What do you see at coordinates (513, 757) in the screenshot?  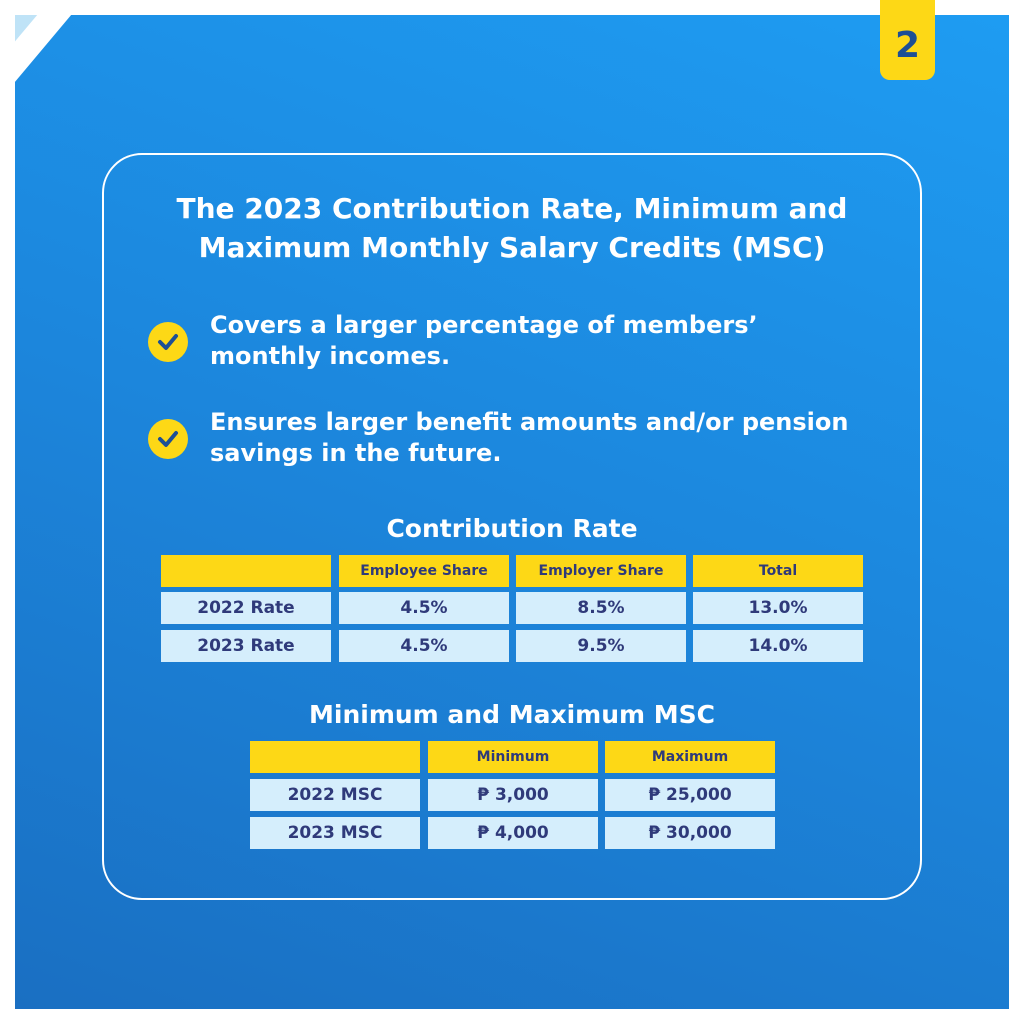 I see `table-header-cell: Minimum` at bounding box center [513, 757].